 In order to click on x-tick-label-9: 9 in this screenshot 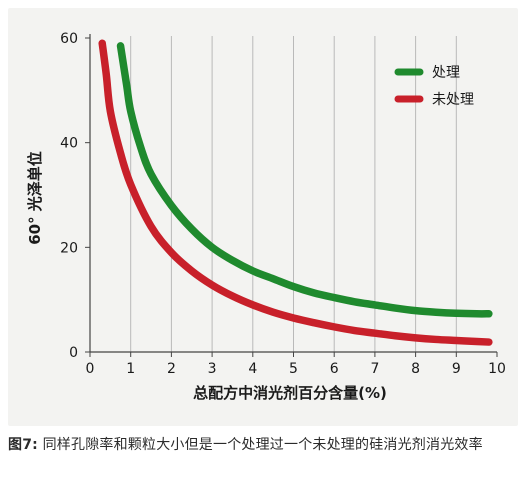, I will do `click(456, 369)`.